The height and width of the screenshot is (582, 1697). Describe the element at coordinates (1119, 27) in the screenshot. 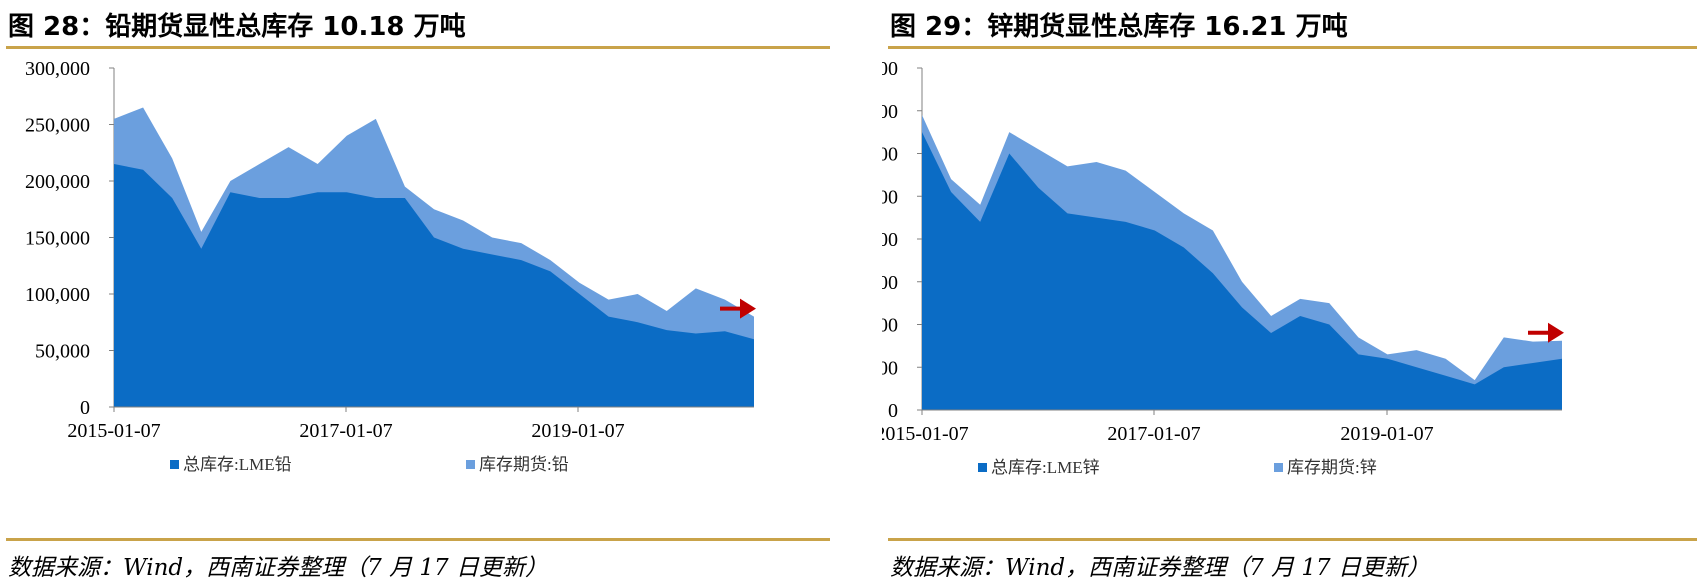

I see `chart-title: 图 29：锌期货显性总库存 16.21 万吨` at that location.